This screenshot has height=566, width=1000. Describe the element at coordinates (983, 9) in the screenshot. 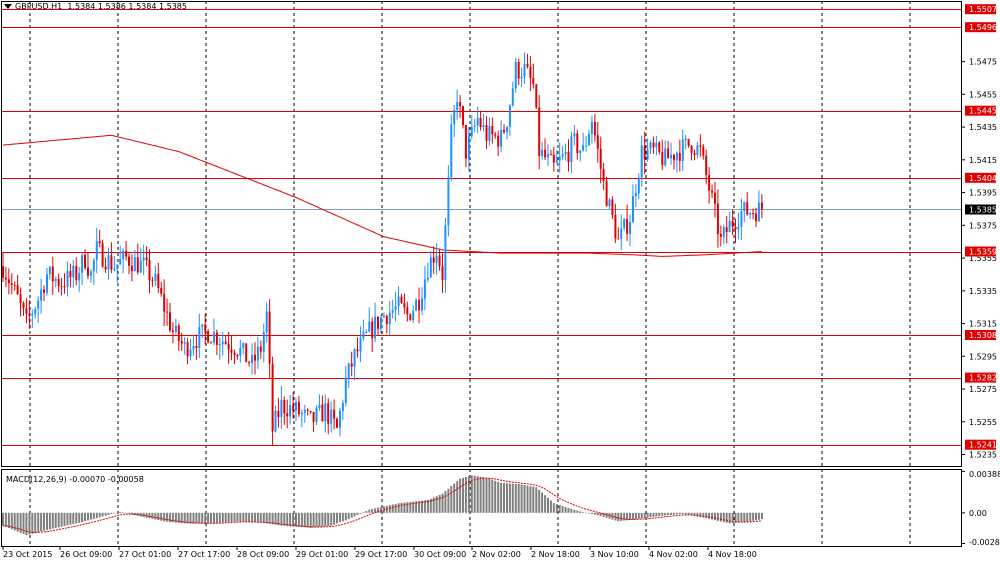

I see `level-label: 1.5507` at that location.